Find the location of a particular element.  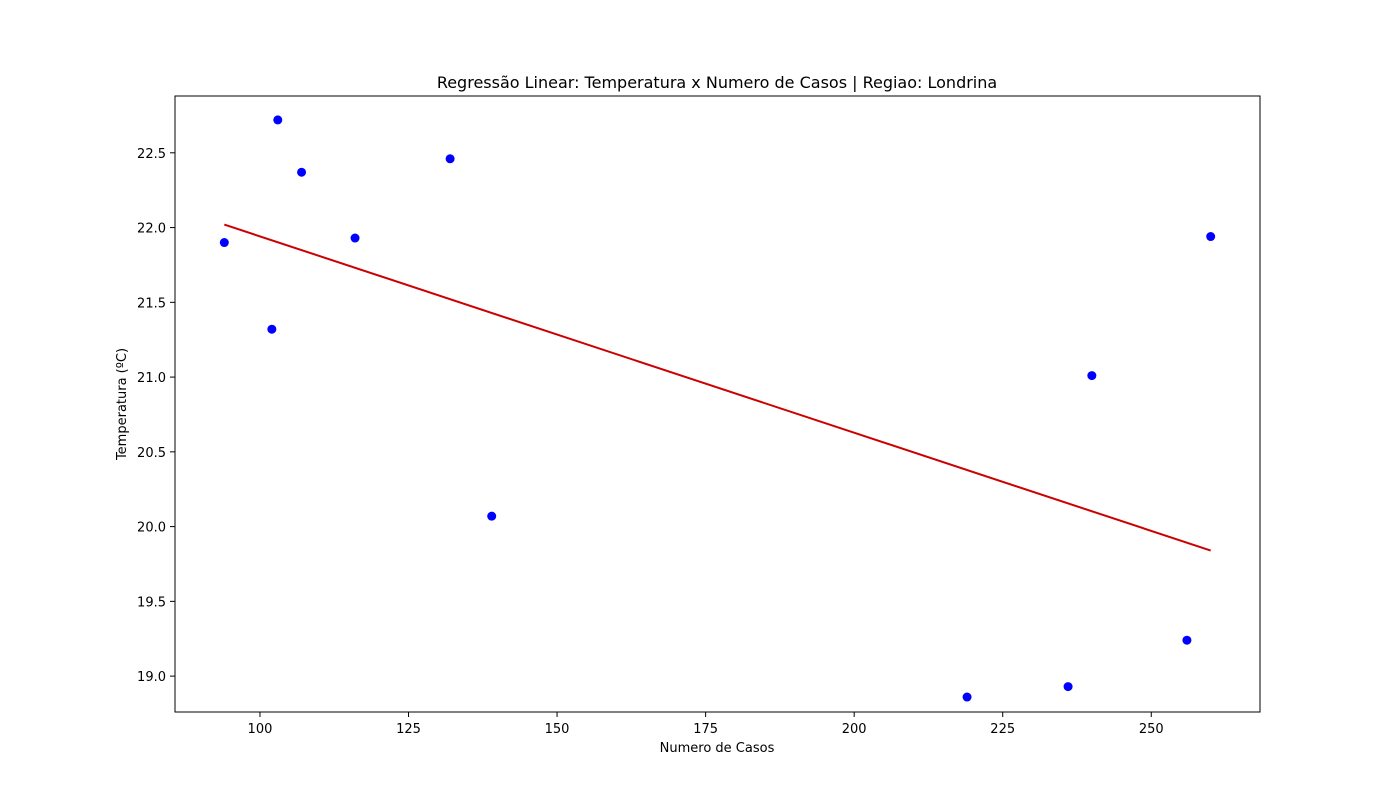

x-tick-label: 100 is located at coordinates (260, 729).